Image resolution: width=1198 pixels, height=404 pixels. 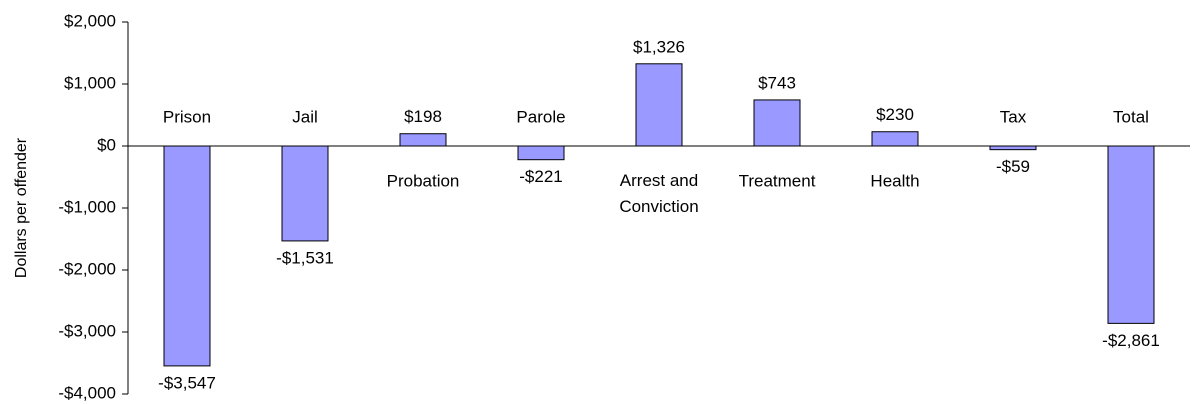 What do you see at coordinates (187, 116) in the screenshot?
I see `x-tick-label: Prison` at bounding box center [187, 116].